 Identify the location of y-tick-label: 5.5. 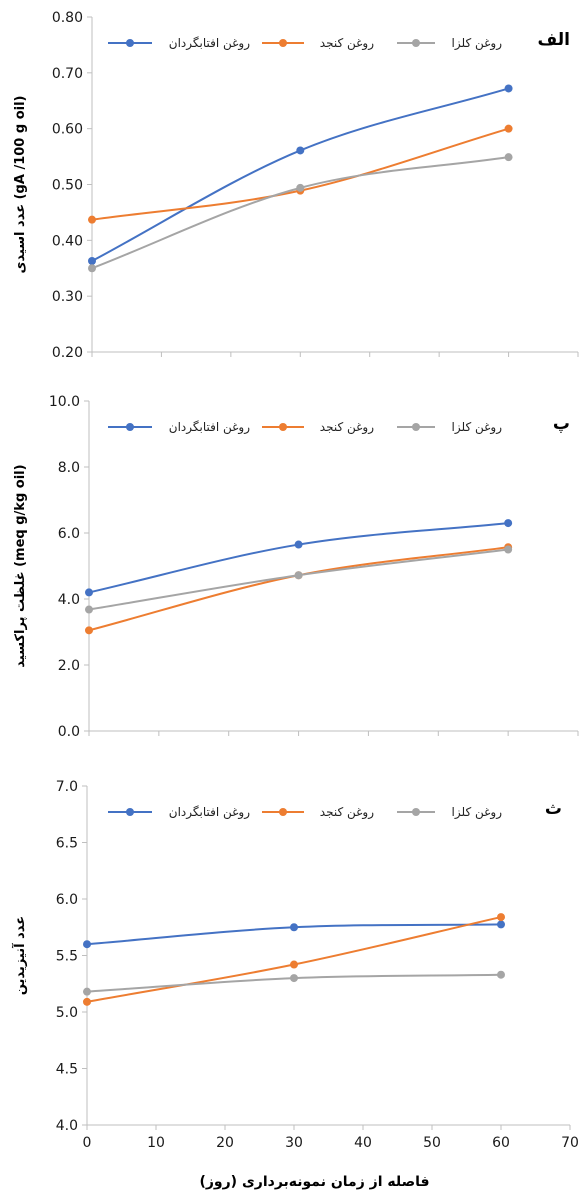
(67, 957).